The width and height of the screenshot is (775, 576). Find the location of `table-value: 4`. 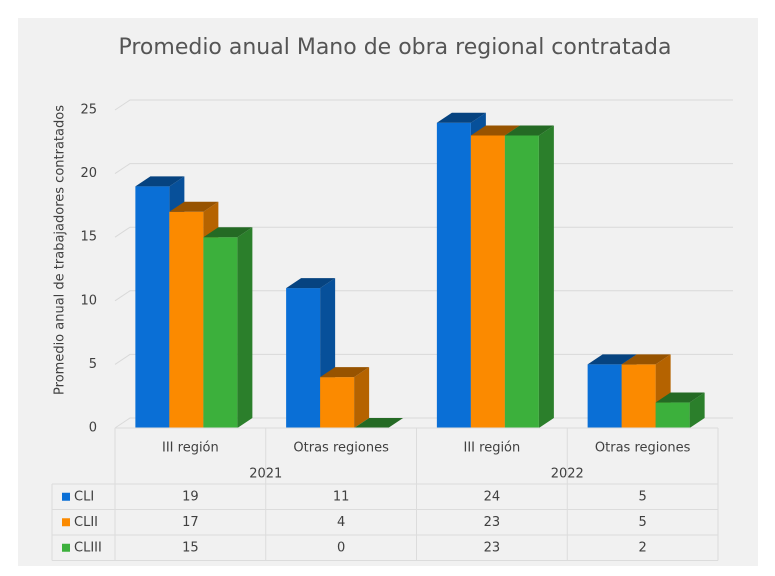

table-value: 4 is located at coordinates (341, 522).